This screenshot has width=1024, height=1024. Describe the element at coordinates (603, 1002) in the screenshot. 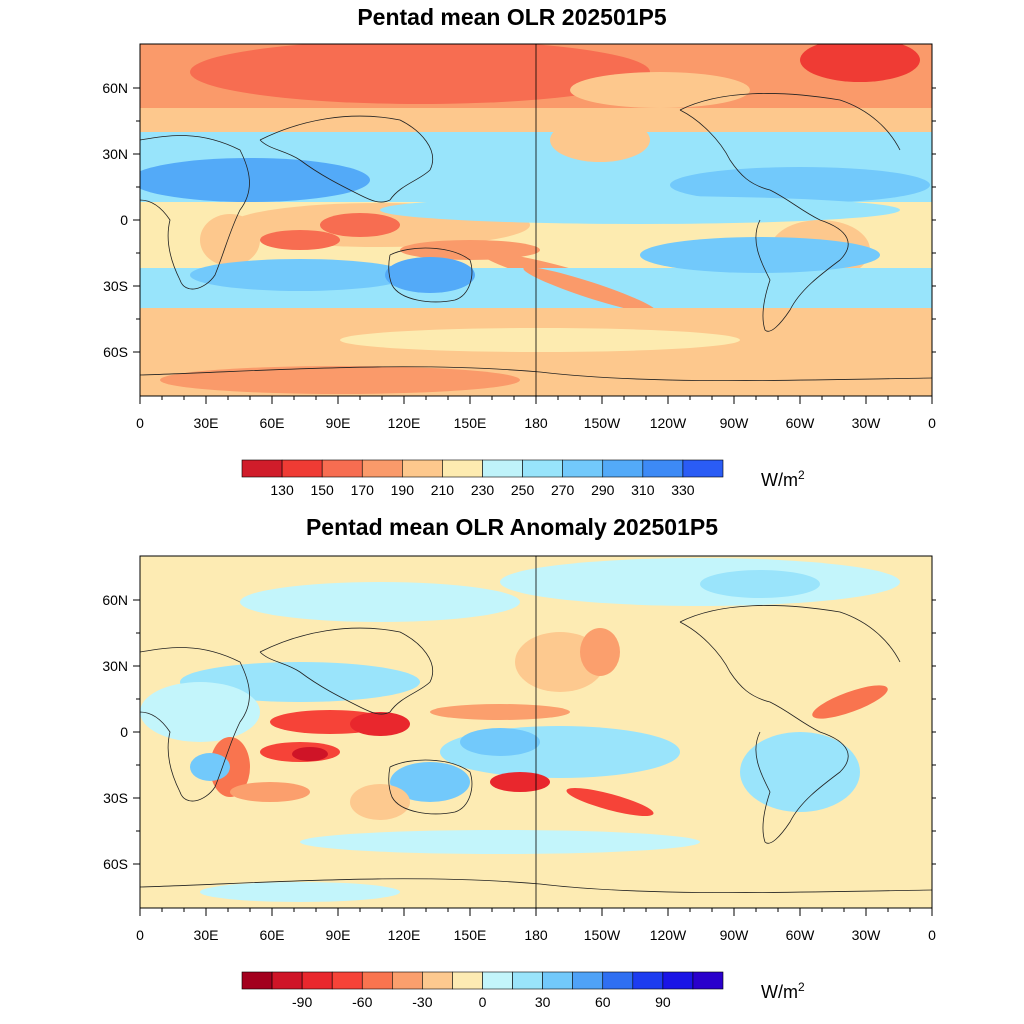

I see `colorbar-label: 60` at that location.